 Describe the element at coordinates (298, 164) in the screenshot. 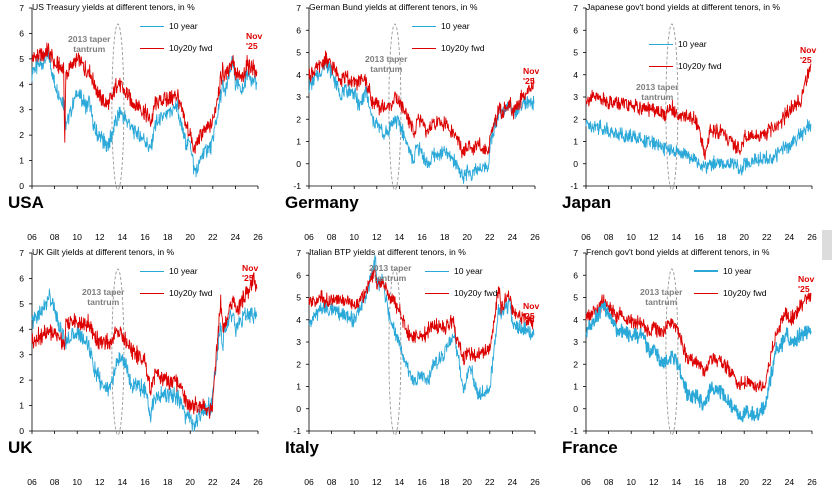

I see `y-tick-label: 0` at that location.